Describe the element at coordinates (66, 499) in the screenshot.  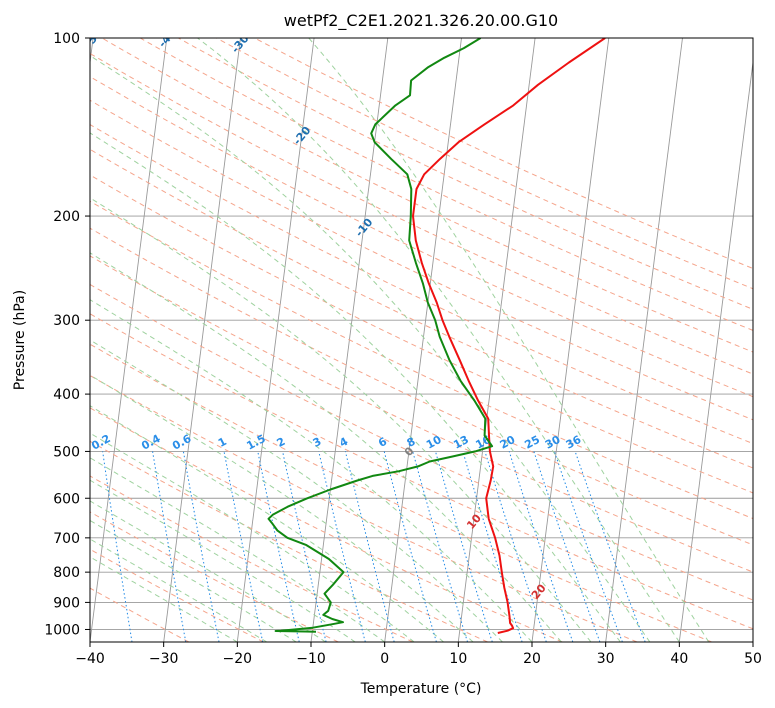
I see `y-tick-label: 600` at that location.